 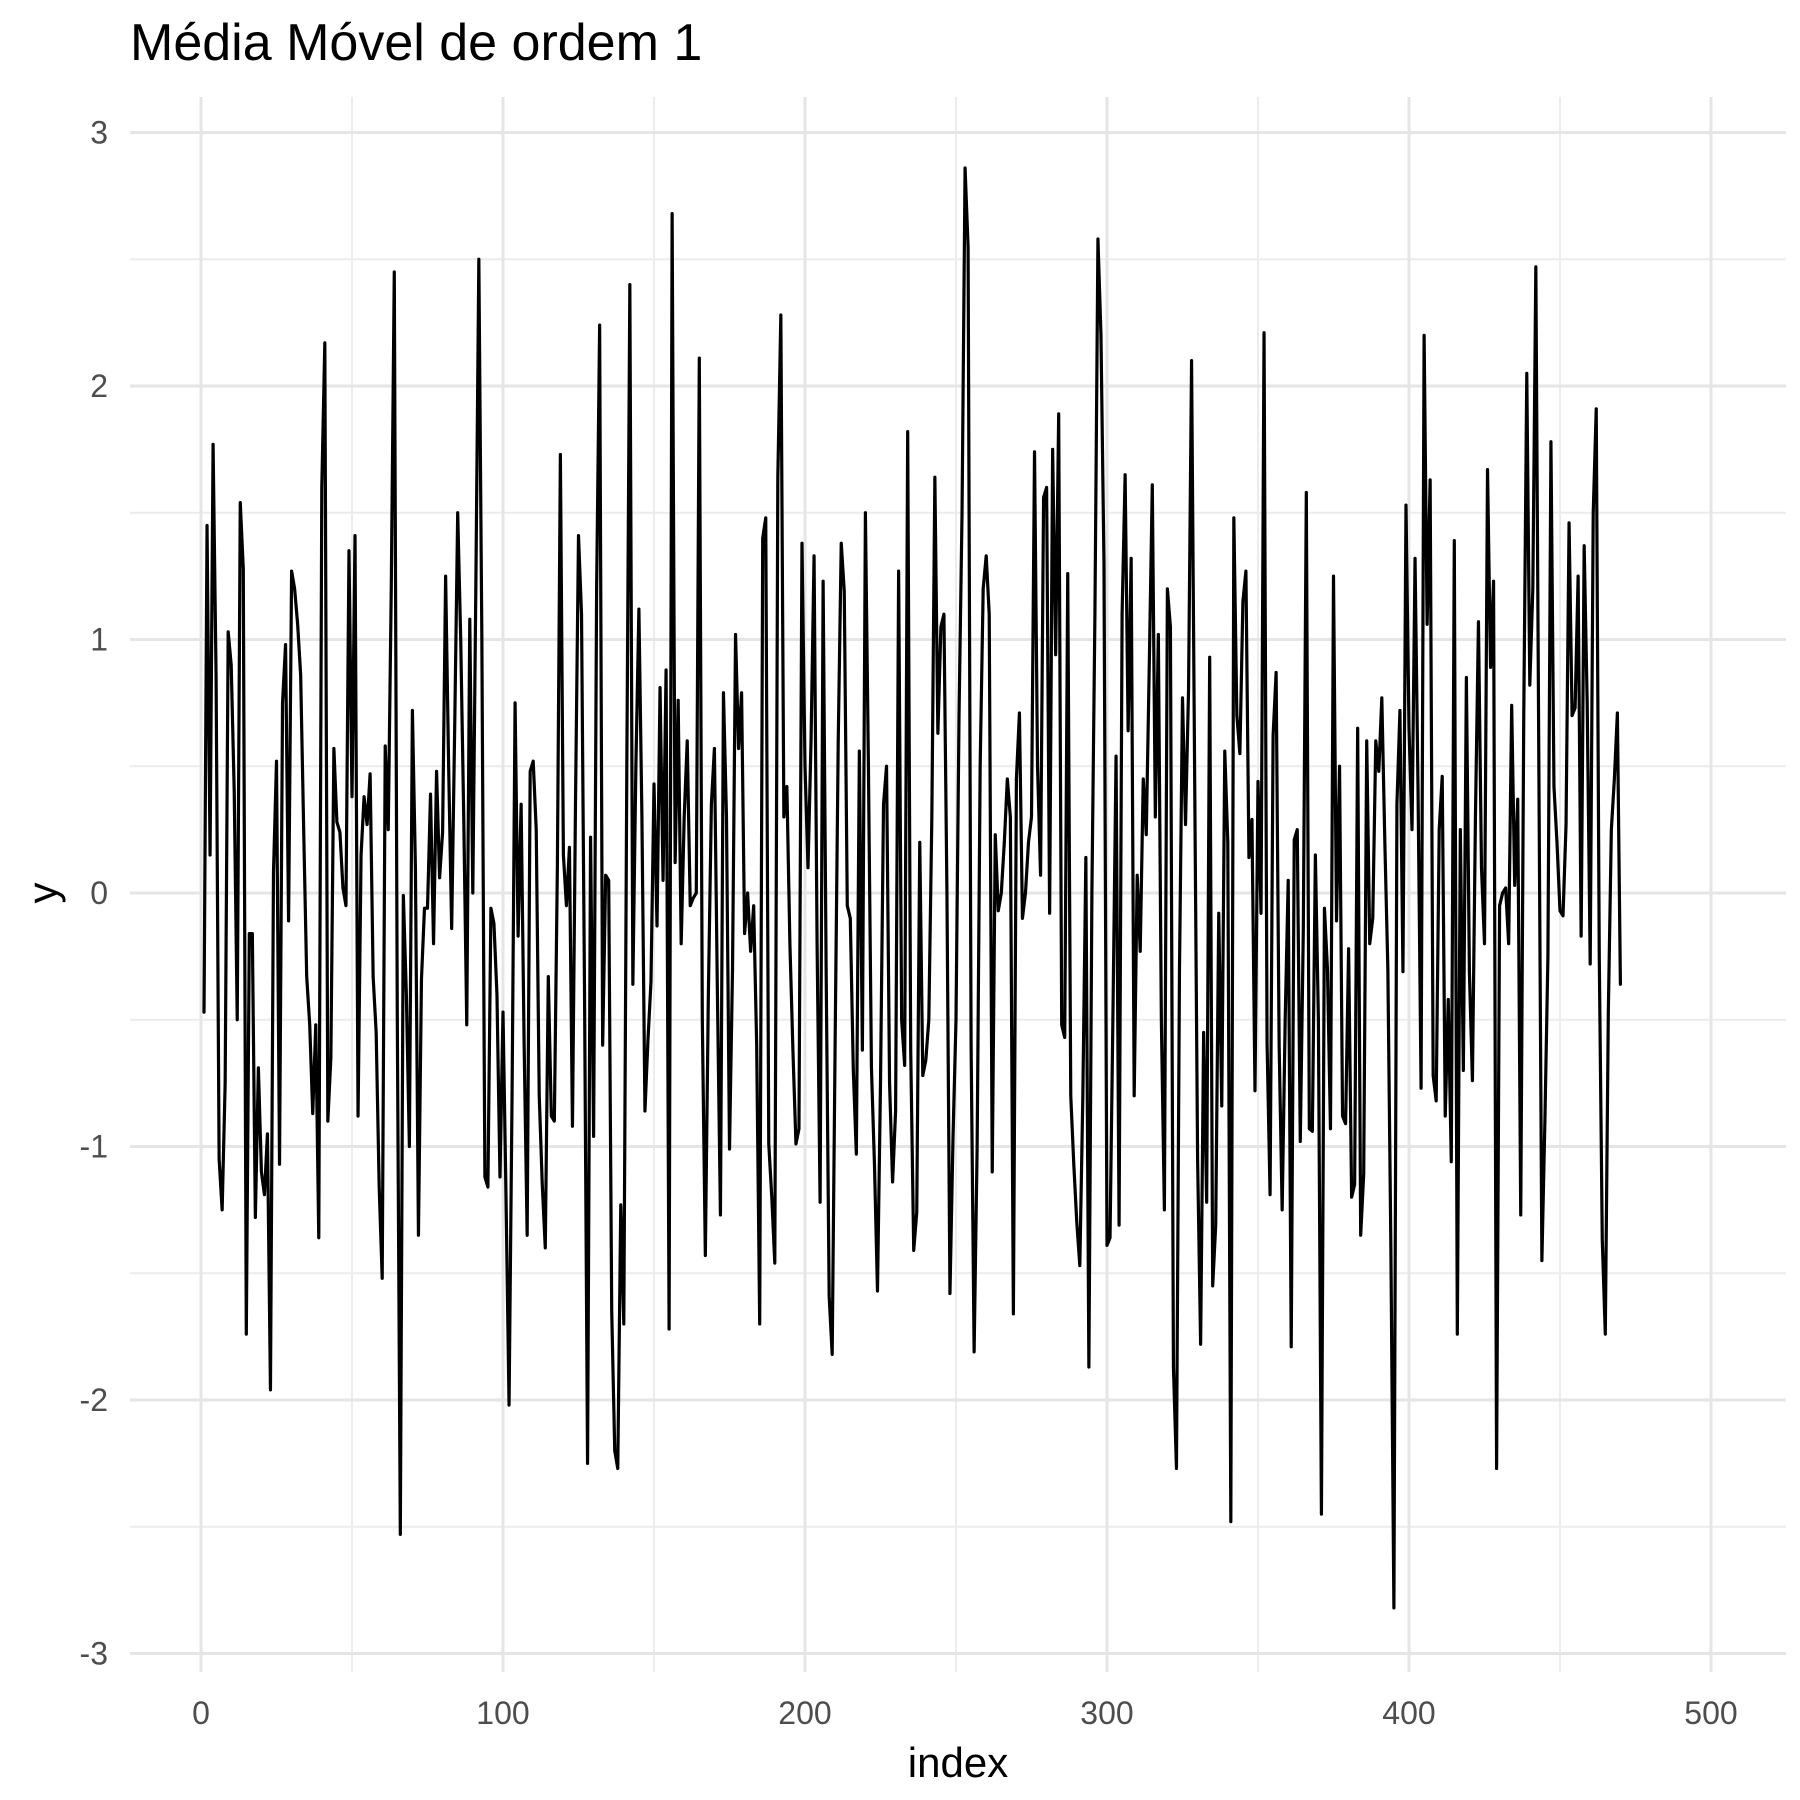 I want to click on x-tick-label: 200, so click(x=804, y=1713).